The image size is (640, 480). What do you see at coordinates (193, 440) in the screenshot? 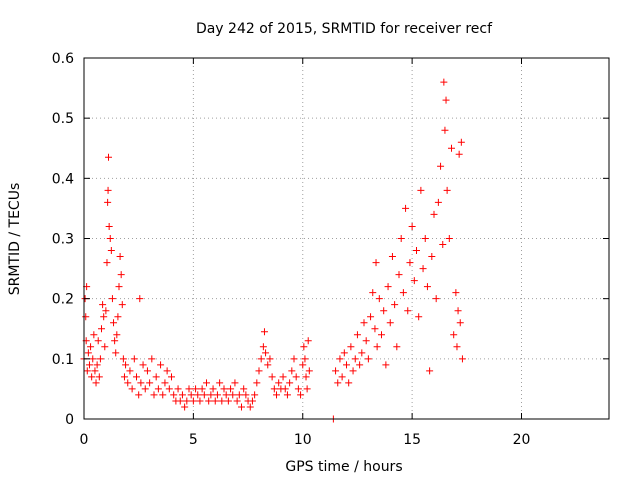
I see `x-tick-label: 5` at bounding box center [193, 440].